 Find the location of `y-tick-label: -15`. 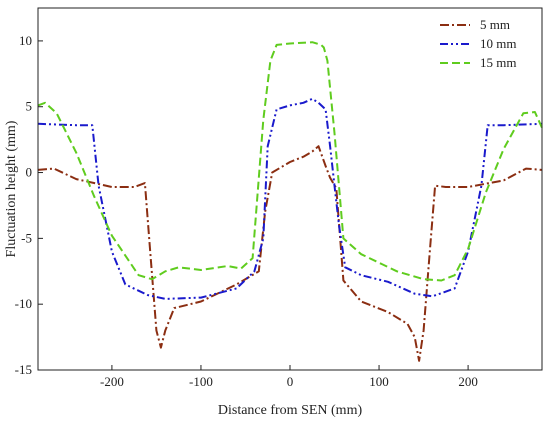

y-tick-label: -15 is located at coordinates (23, 369).